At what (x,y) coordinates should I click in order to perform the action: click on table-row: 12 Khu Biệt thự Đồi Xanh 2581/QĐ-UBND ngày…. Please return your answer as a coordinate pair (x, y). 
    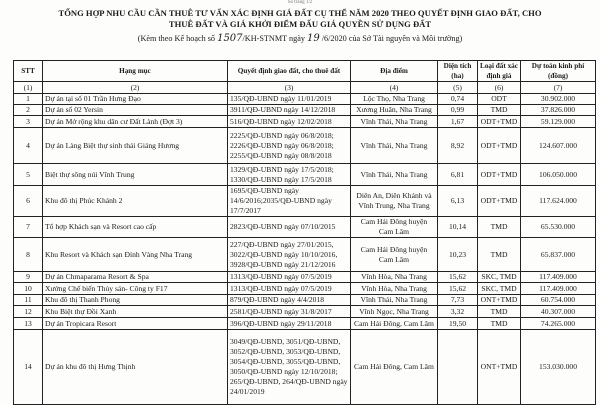
    Looking at the image, I should click on (304, 311).